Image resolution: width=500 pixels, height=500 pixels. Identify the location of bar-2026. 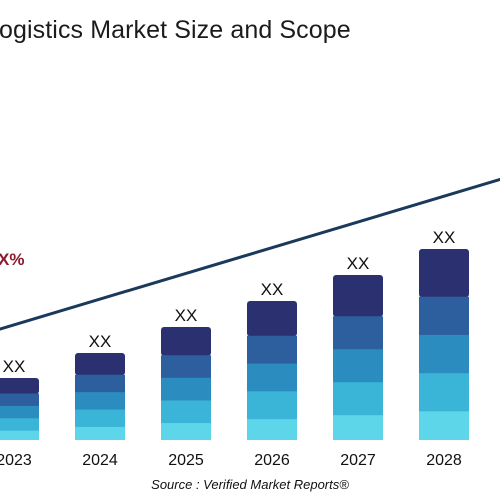
(272, 370).